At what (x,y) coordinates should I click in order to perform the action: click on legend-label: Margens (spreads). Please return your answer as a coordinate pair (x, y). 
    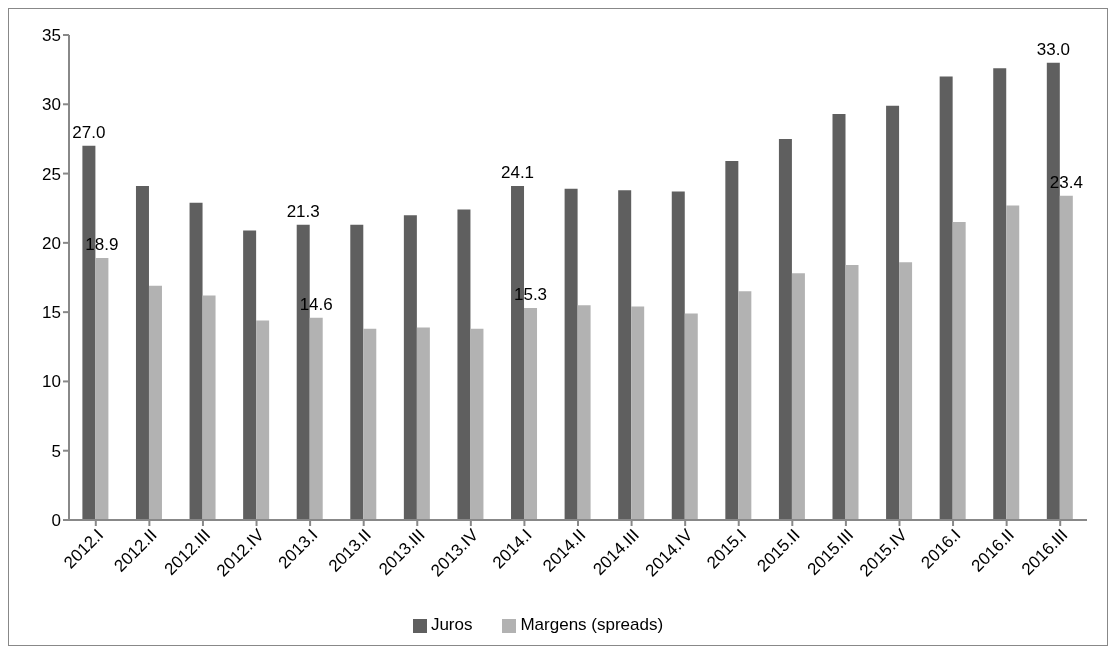
    Looking at the image, I should click on (592, 624).